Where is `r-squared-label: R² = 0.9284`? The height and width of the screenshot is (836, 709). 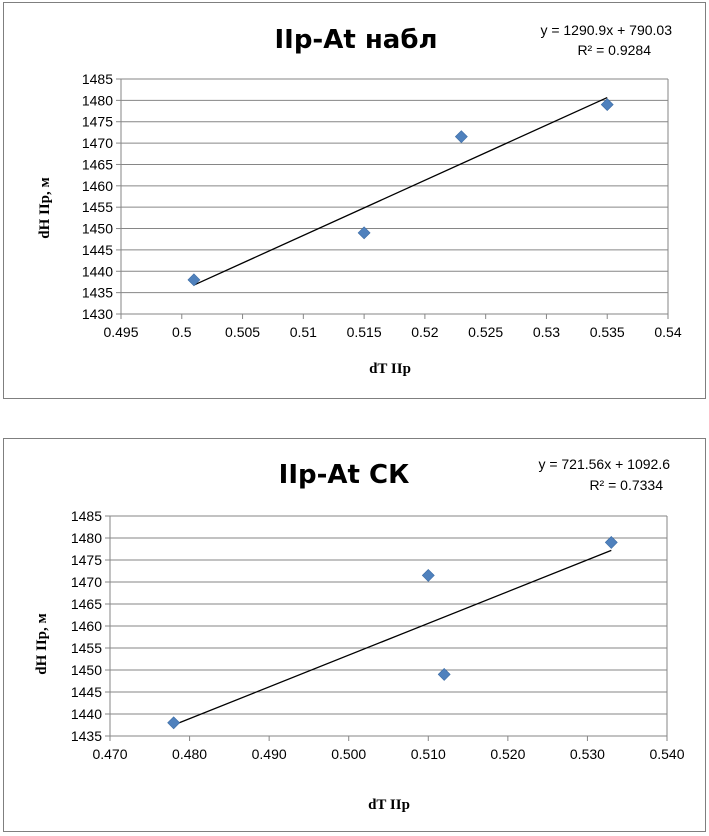
r-squared-label: R² = 0.9284 is located at coordinates (614, 50).